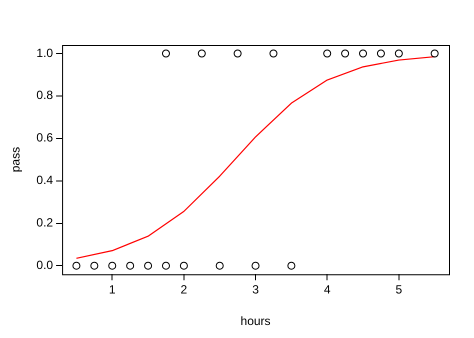 This screenshot has width=474, height=338. Describe the element at coordinates (45, 180) in the screenshot. I see `y-tick-label: 0.4` at that location.